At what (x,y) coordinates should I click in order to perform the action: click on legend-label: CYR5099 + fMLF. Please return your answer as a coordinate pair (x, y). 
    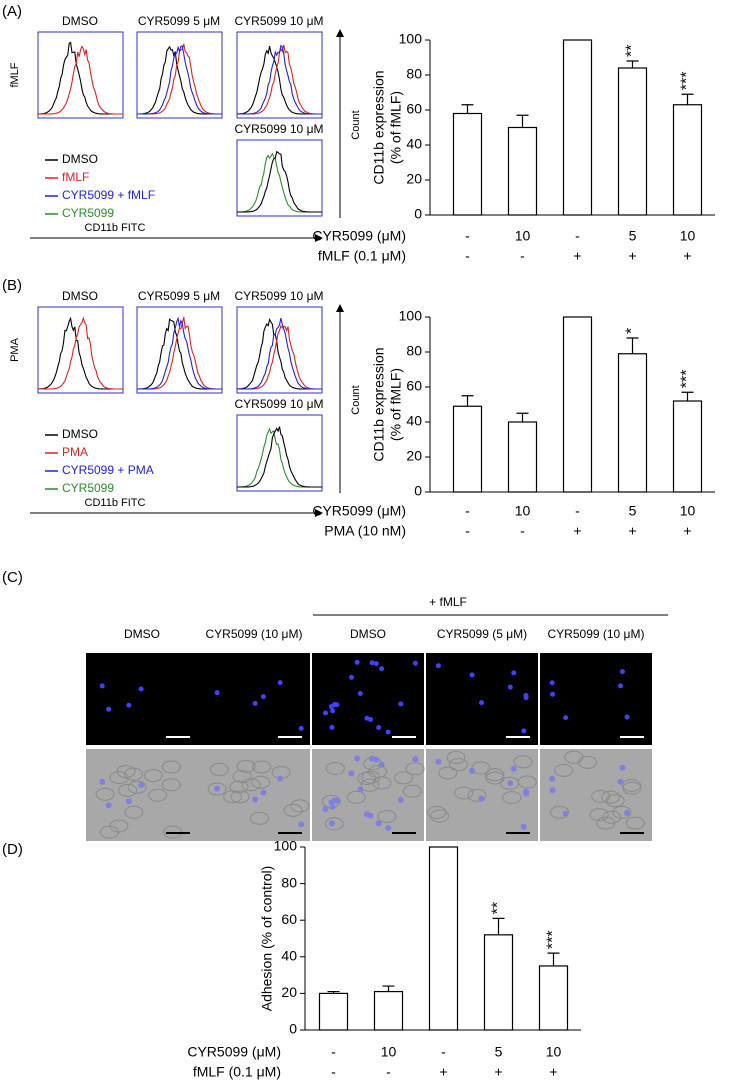
    Looking at the image, I should click on (108, 195).